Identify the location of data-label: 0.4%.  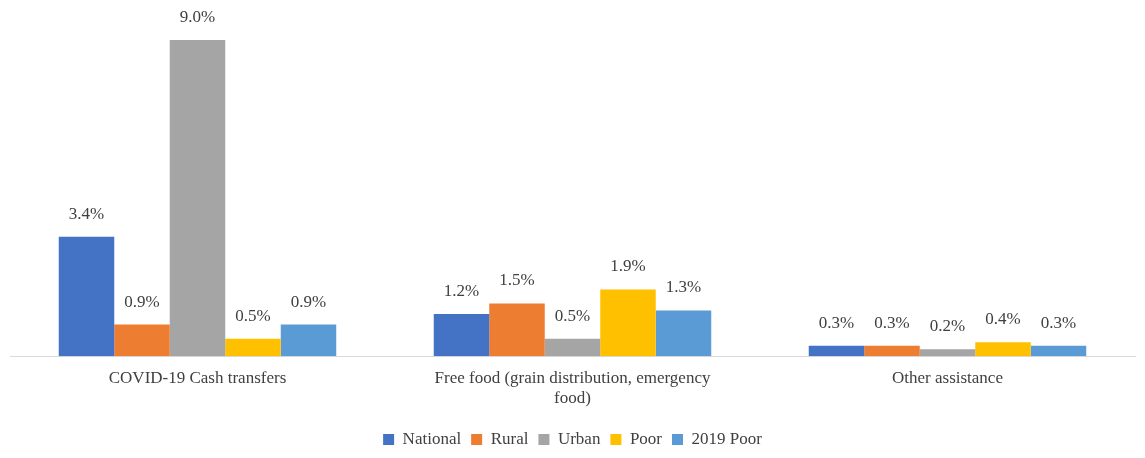
(1003, 319).